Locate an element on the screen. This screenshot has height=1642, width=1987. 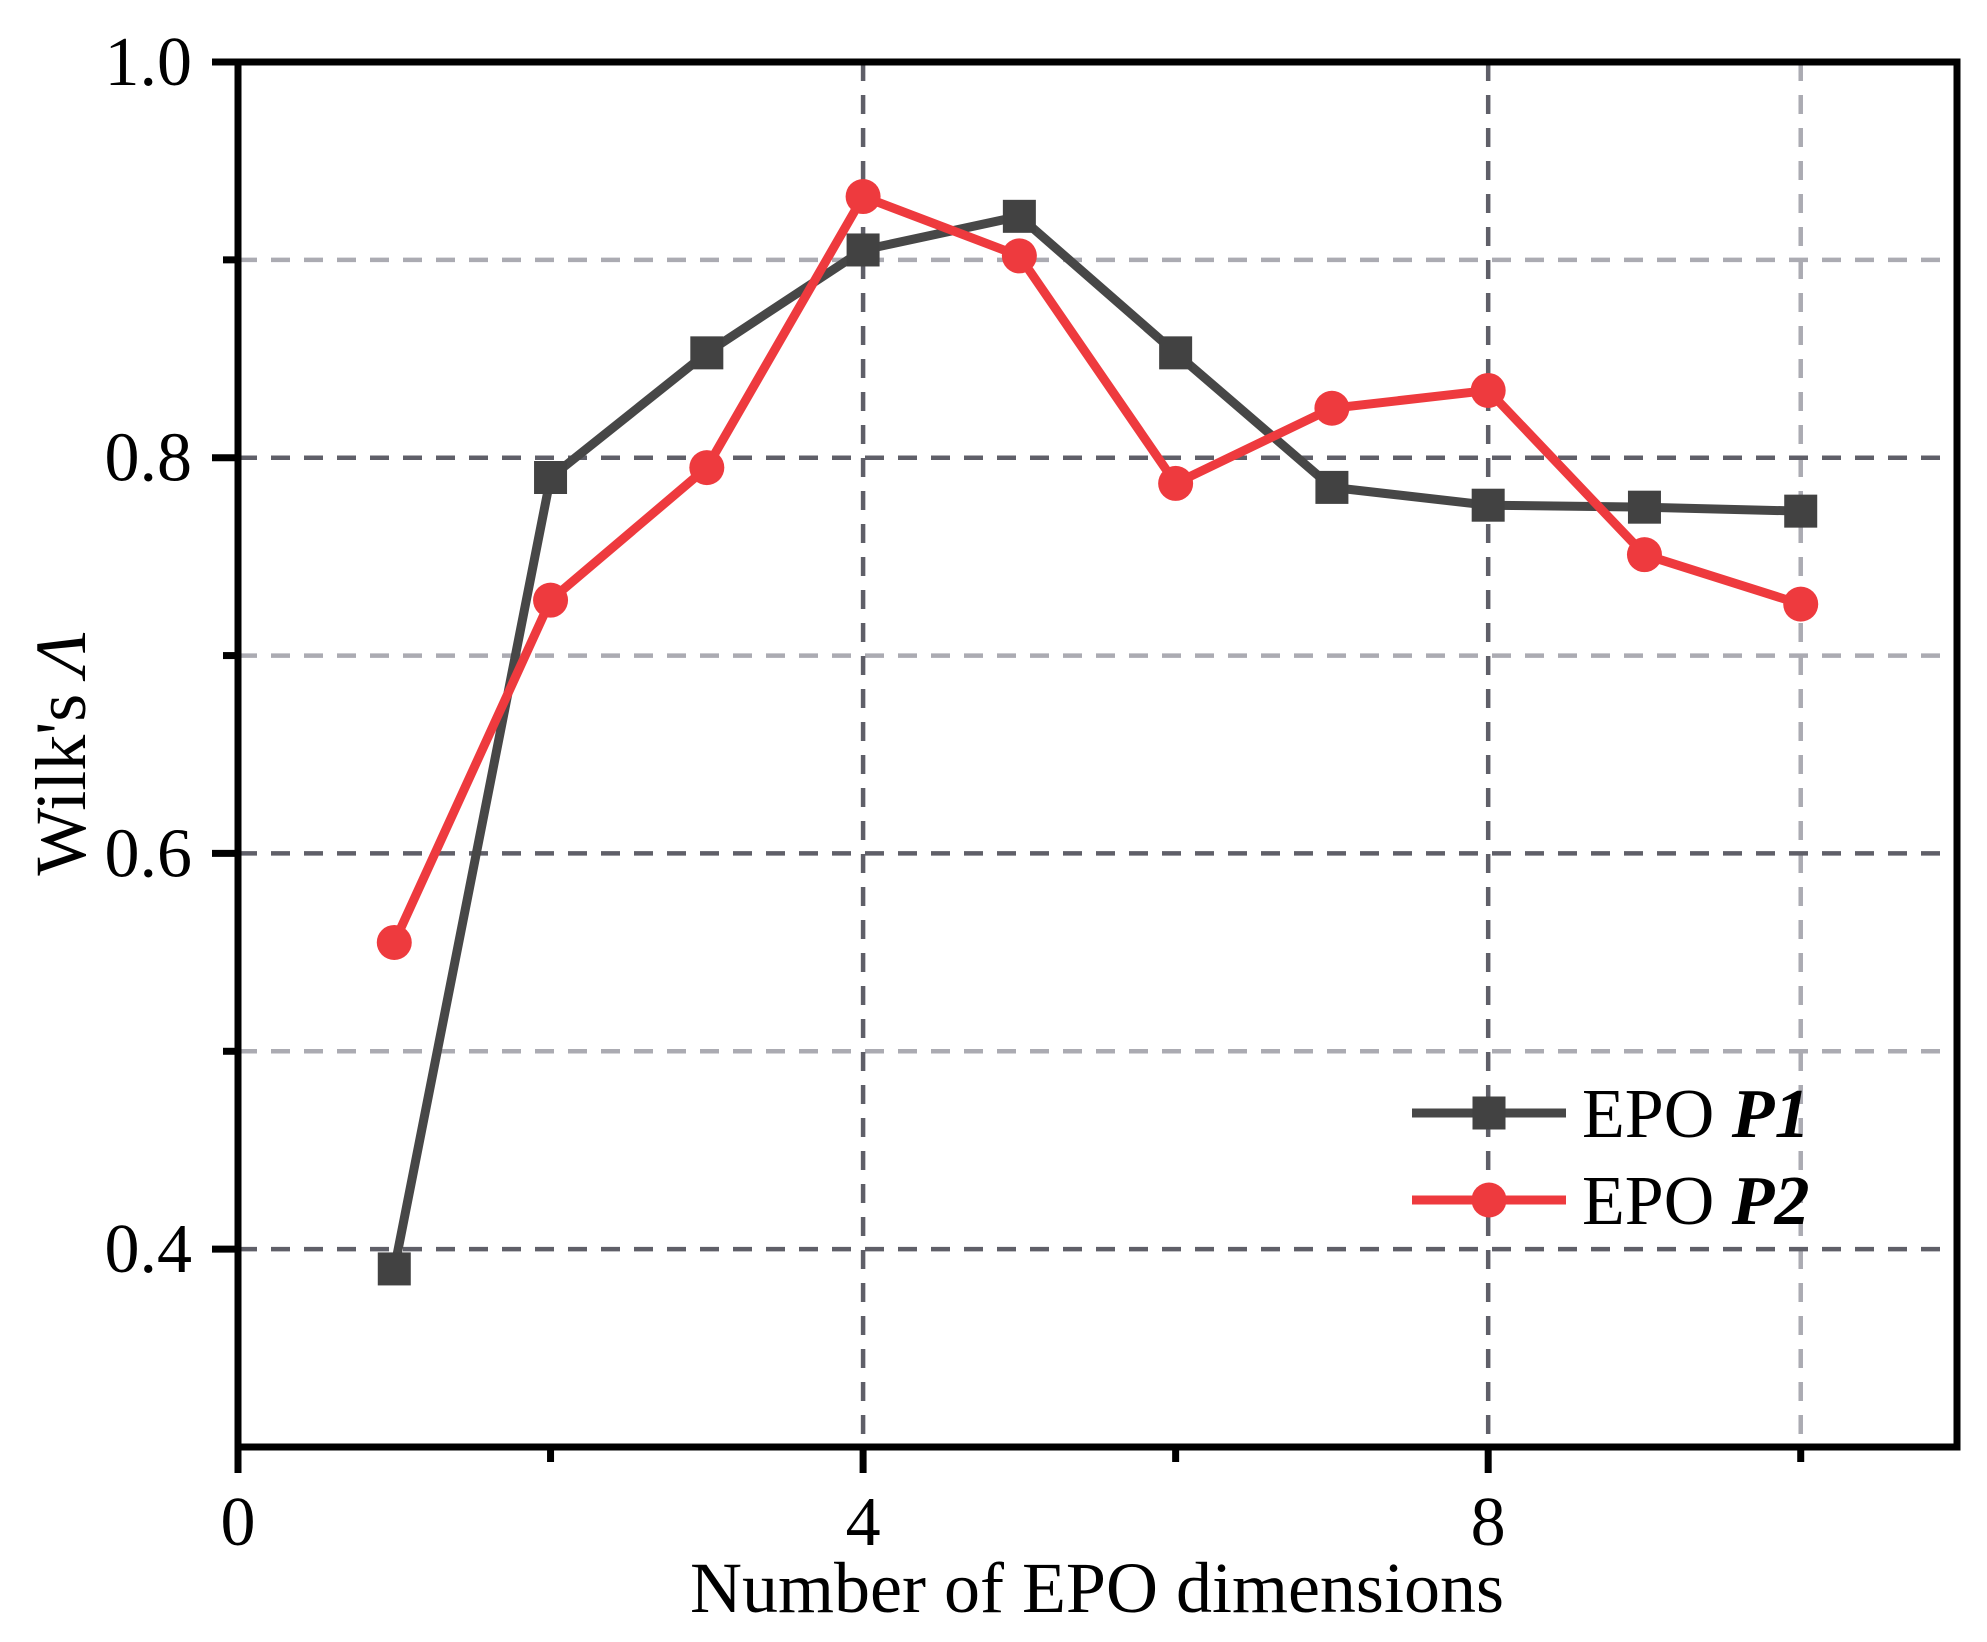
legend-label-p1-prefix: EPO is located at coordinates (1657, 1114).